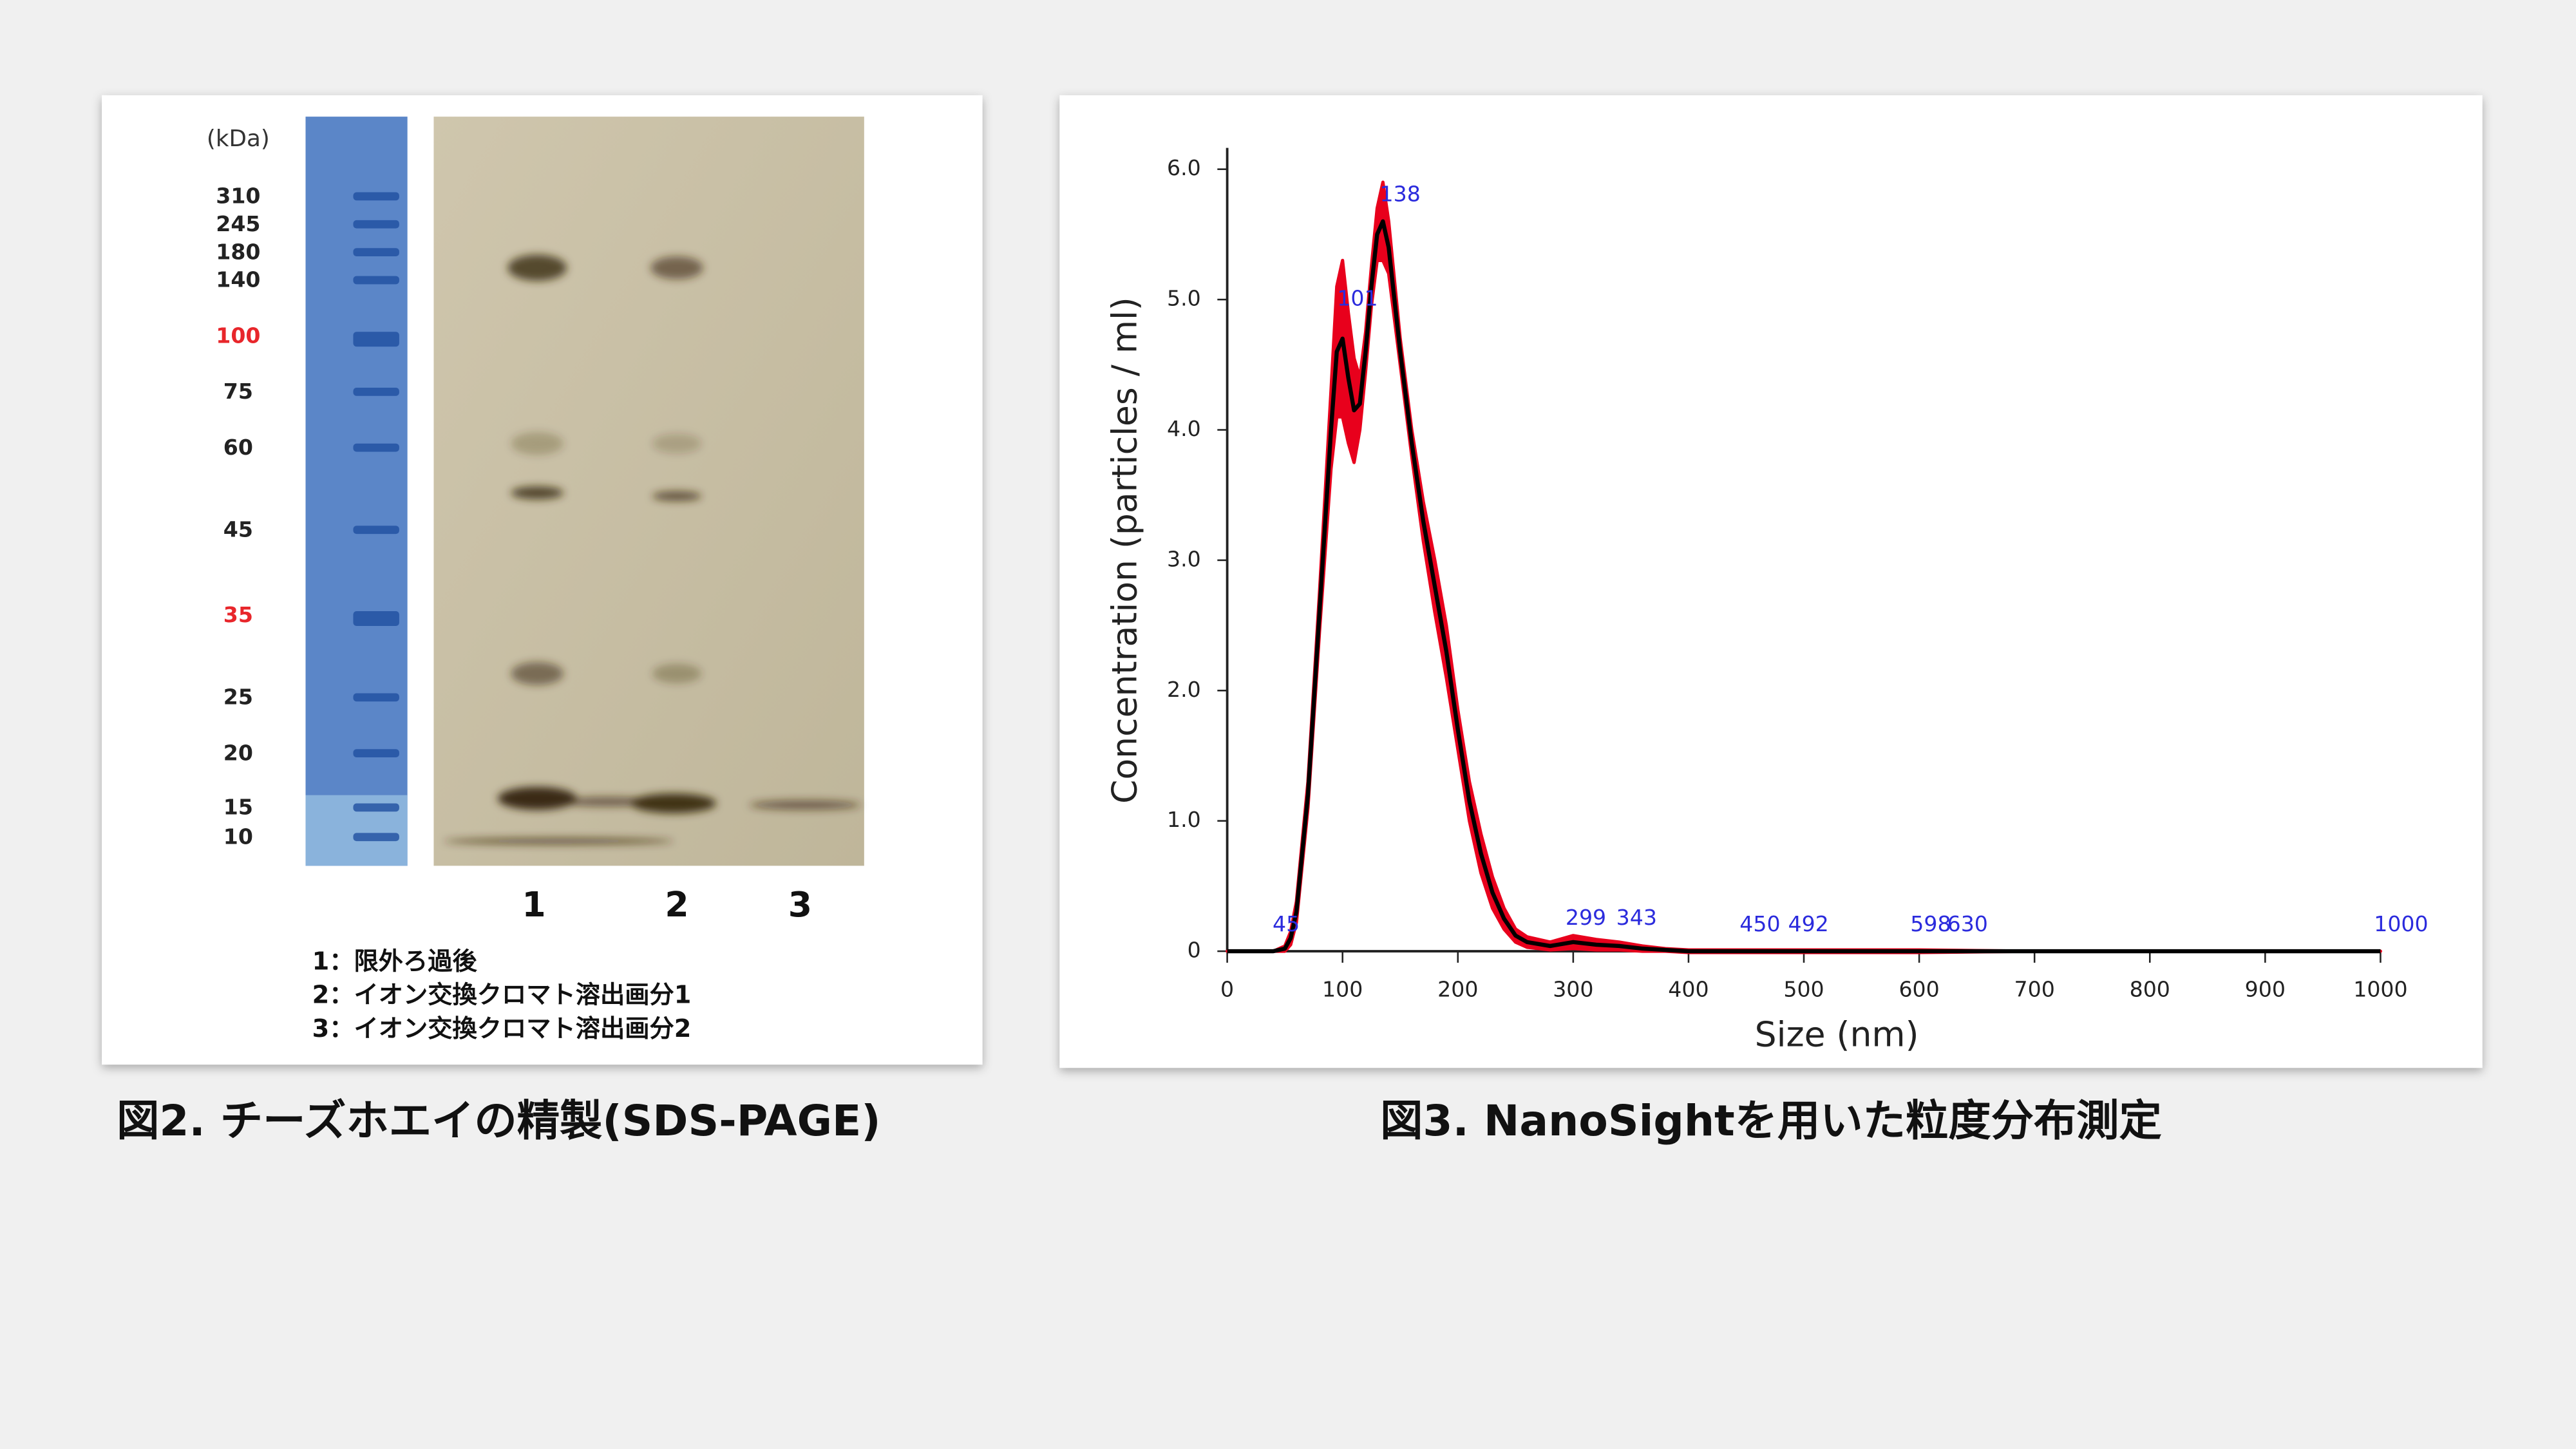 Image resolution: width=2576 pixels, height=1449 pixels. What do you see at coordinates (800, 905) in the screenshot?
I see `lane-label: 3` at bounding box center [800, 905].